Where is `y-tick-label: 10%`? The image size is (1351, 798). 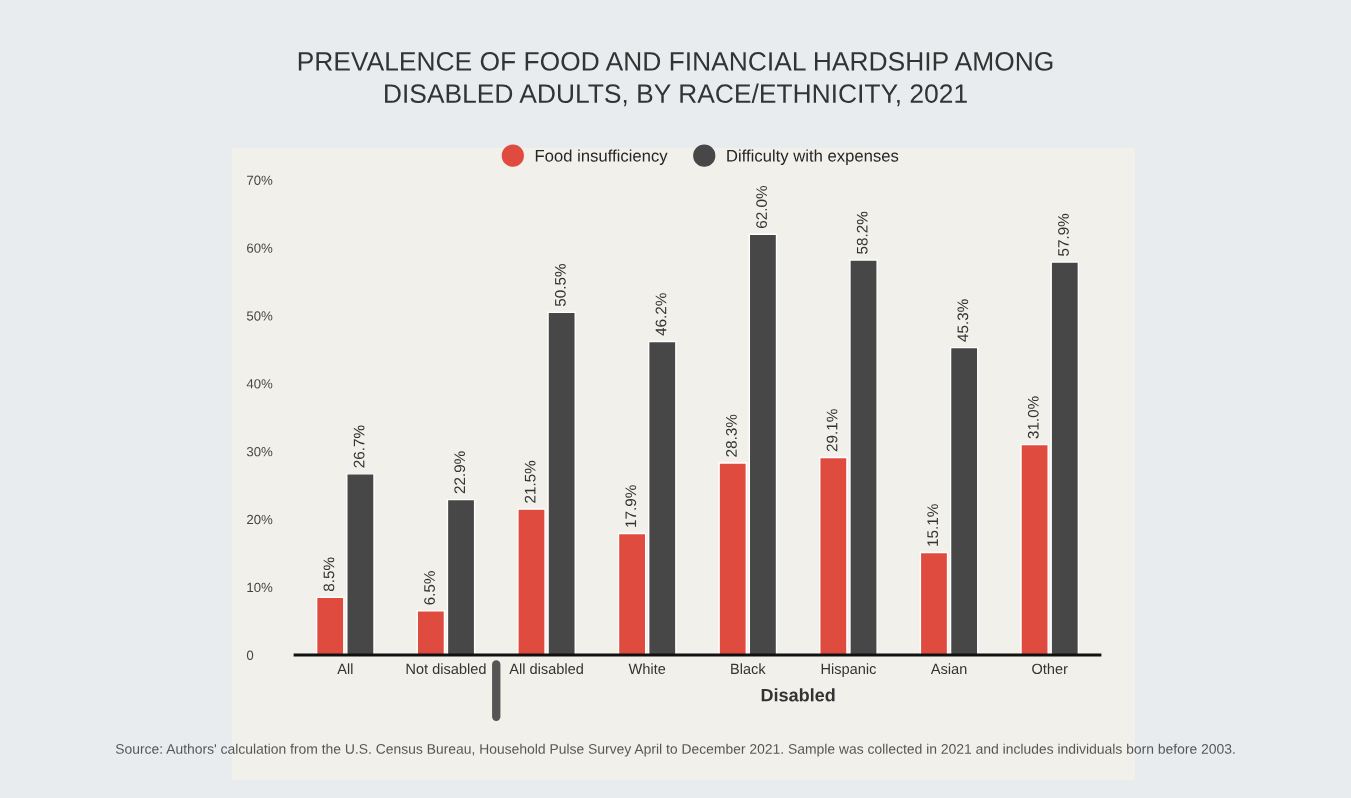 y-tick-label: 10% is located at coordinates (260, 587).